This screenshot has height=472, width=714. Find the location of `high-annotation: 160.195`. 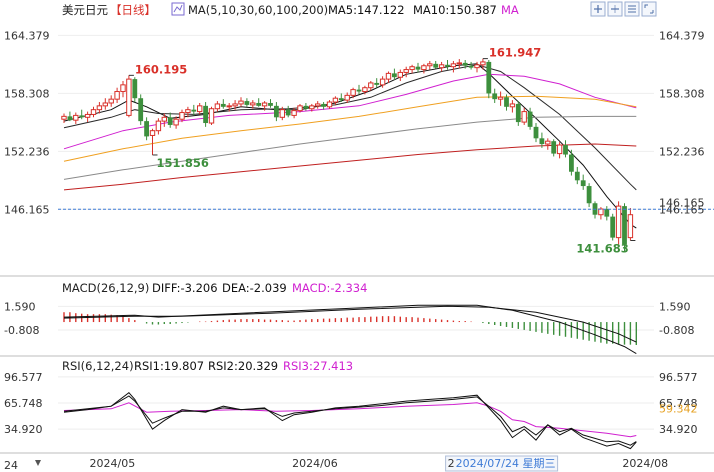

high-annotation: 160.195 is located at coordinates (161, 69).